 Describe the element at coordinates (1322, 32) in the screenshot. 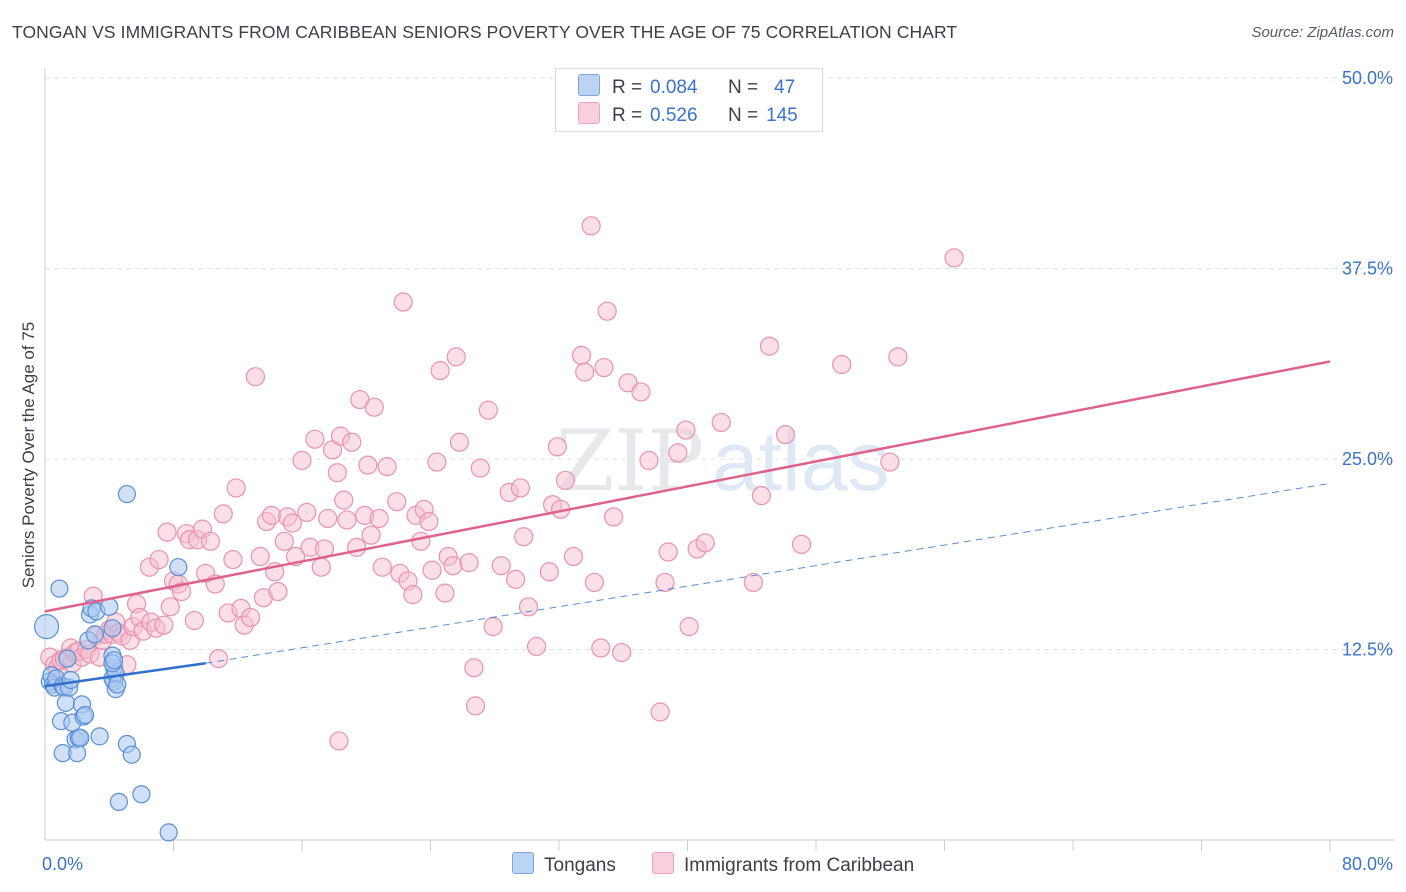

I see `source-attribution: Source: ZipAtlas.com` at that location.